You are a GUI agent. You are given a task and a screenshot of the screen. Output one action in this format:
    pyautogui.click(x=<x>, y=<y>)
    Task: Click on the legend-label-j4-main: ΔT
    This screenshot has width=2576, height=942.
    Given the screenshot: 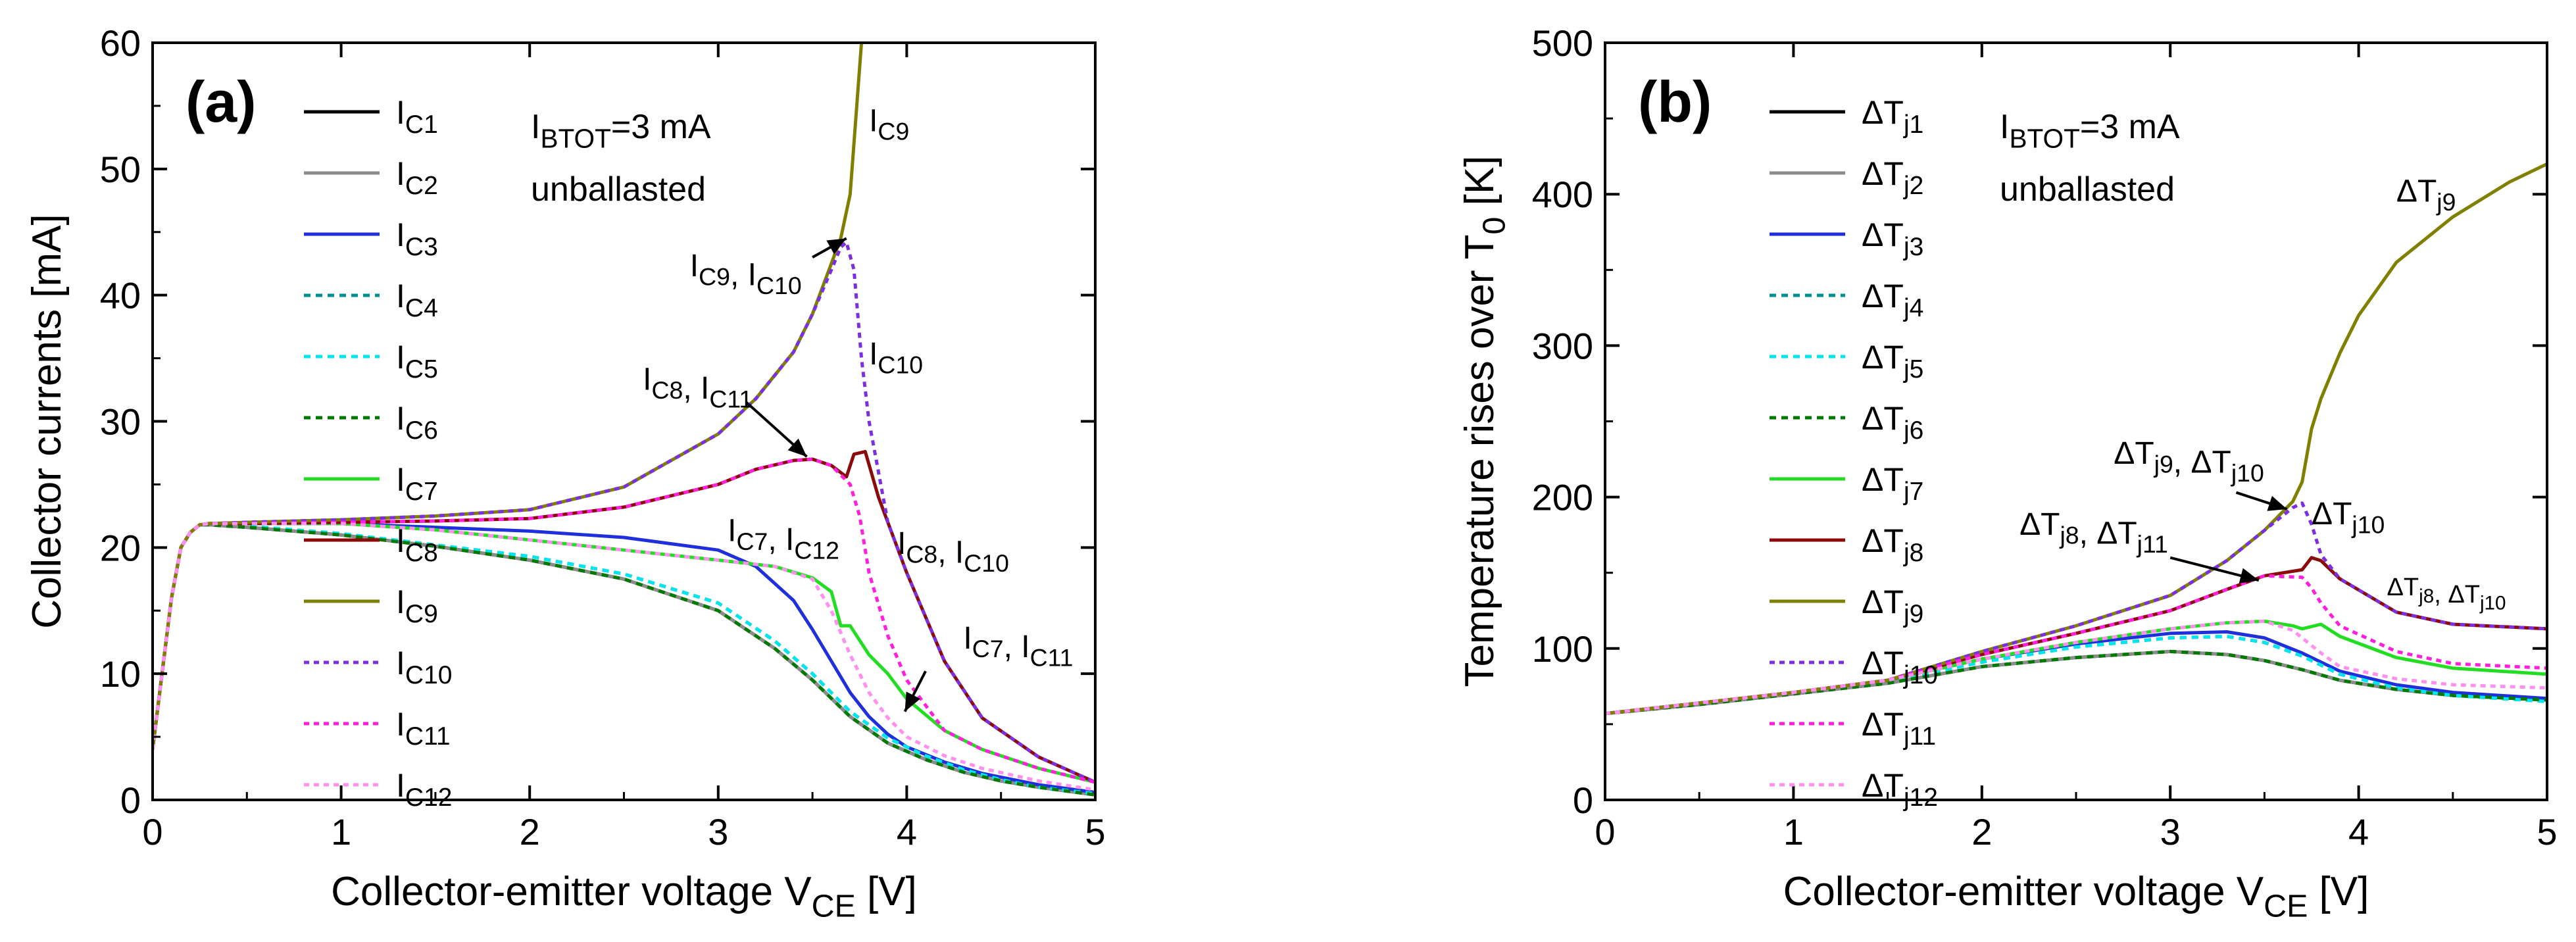 What is the action you would take?
    pyautogui.click(x=1883, y=296)
    